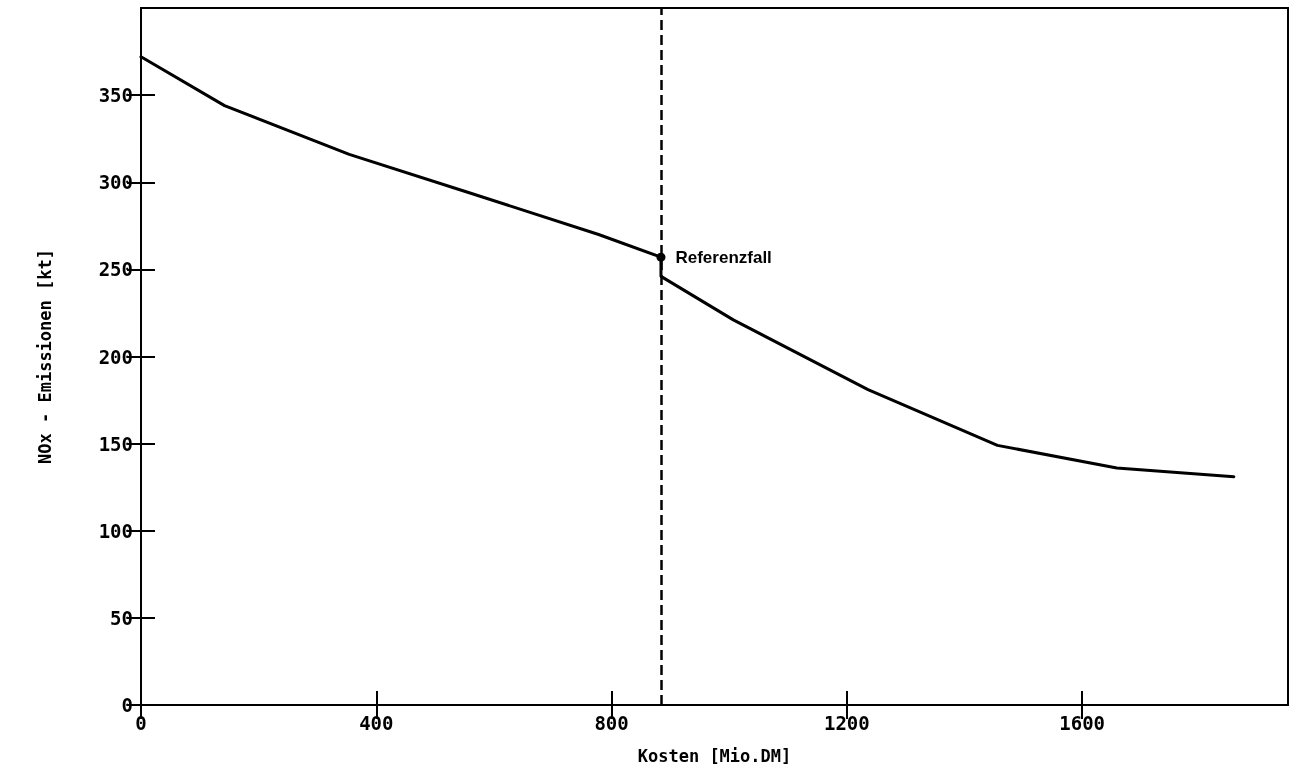  What do you see at coordinates (115, 269) in the screenshot?
I see `y-tick-label: 250` at bounding box center [115, 269].